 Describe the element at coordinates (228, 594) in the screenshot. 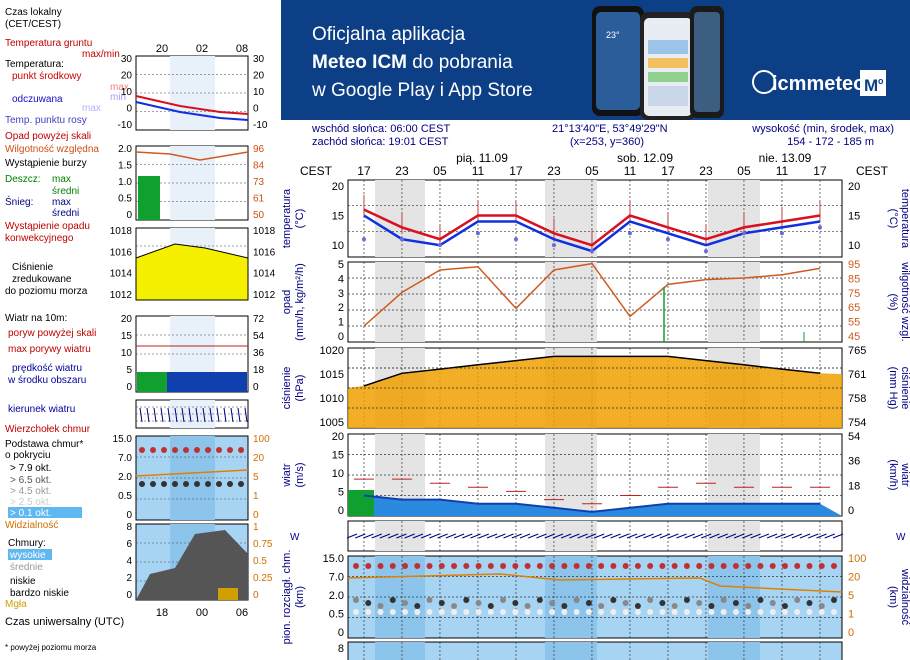

I see `legend-fog-bar` at that location.